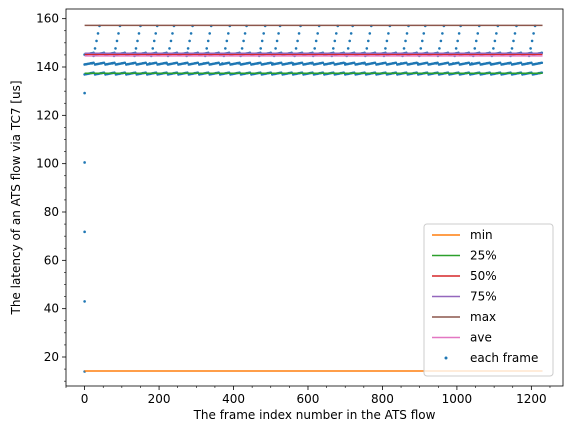 The image size is (571, 432). I want to click on legend-swatch, so click(446, 358).